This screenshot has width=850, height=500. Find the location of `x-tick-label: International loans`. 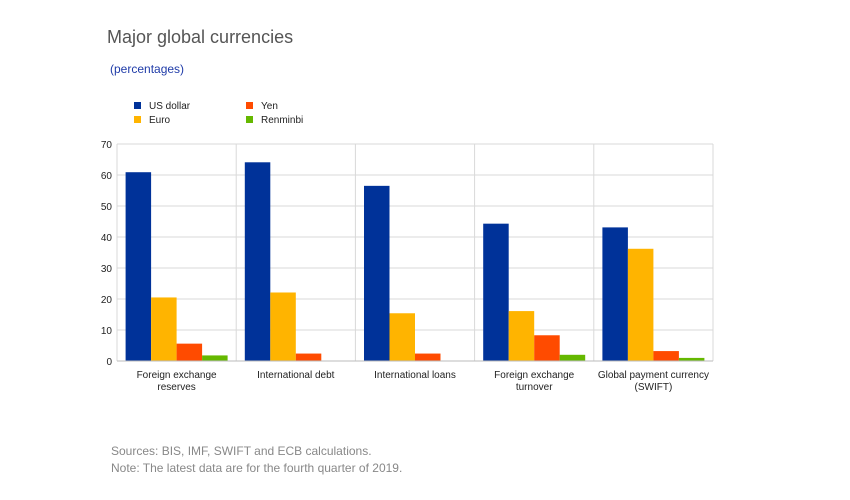

x-tick-label: International loans is located at coordinates (415, 375).